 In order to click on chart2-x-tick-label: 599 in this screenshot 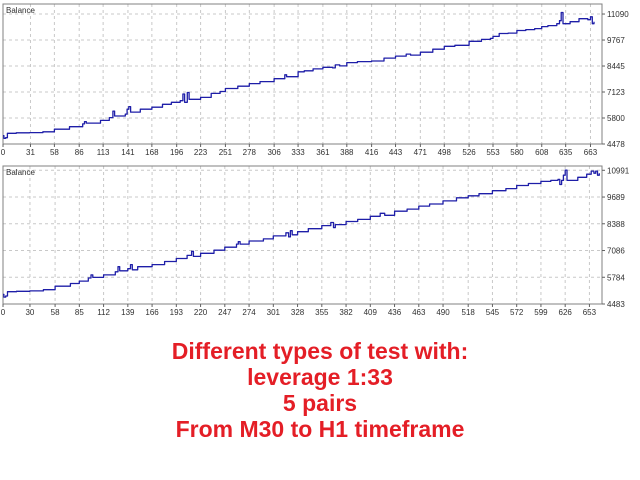, I will do `click(541, 312)`.